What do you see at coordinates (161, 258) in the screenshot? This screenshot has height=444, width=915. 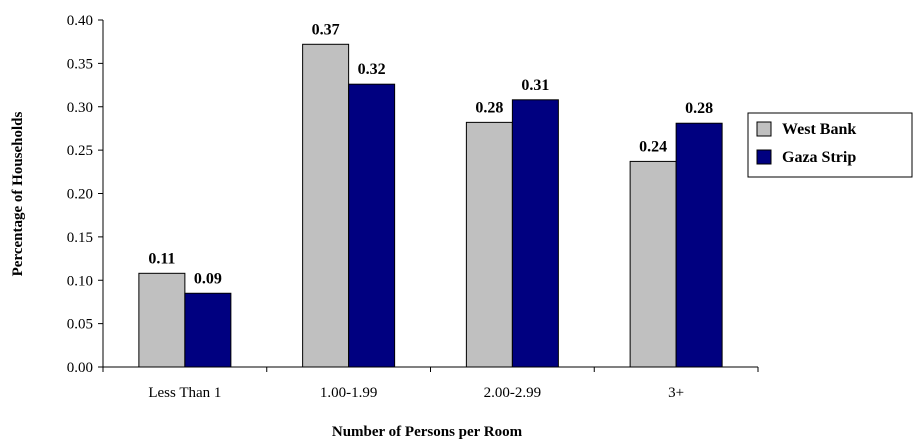 I see `data-label: 0.11` at bounding box center [161, 258].